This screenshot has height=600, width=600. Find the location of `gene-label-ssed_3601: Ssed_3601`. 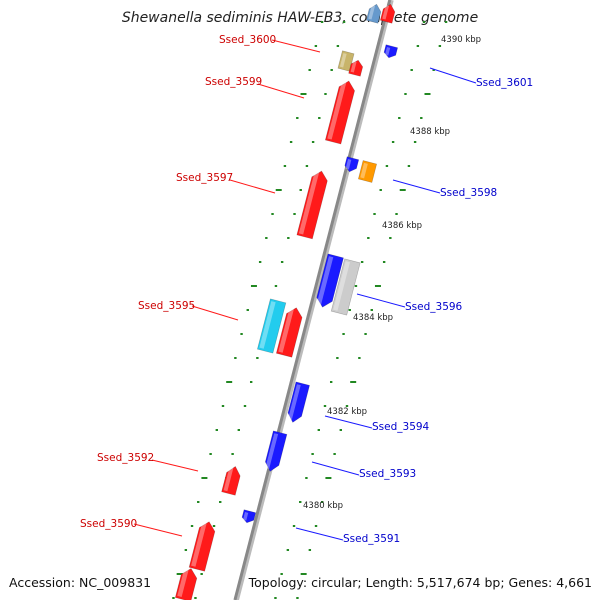

gene-label-ssed_3601: Ssed_3601 is located at coordinates (504, 83).